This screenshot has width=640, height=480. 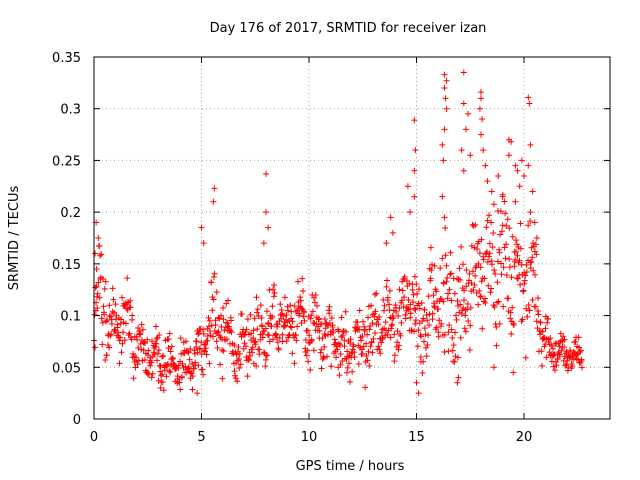 What do you see at coordinates (66, 368) in the screenshot?
I see `y-tick-label: 0.05` at bounding box center [66, 368].